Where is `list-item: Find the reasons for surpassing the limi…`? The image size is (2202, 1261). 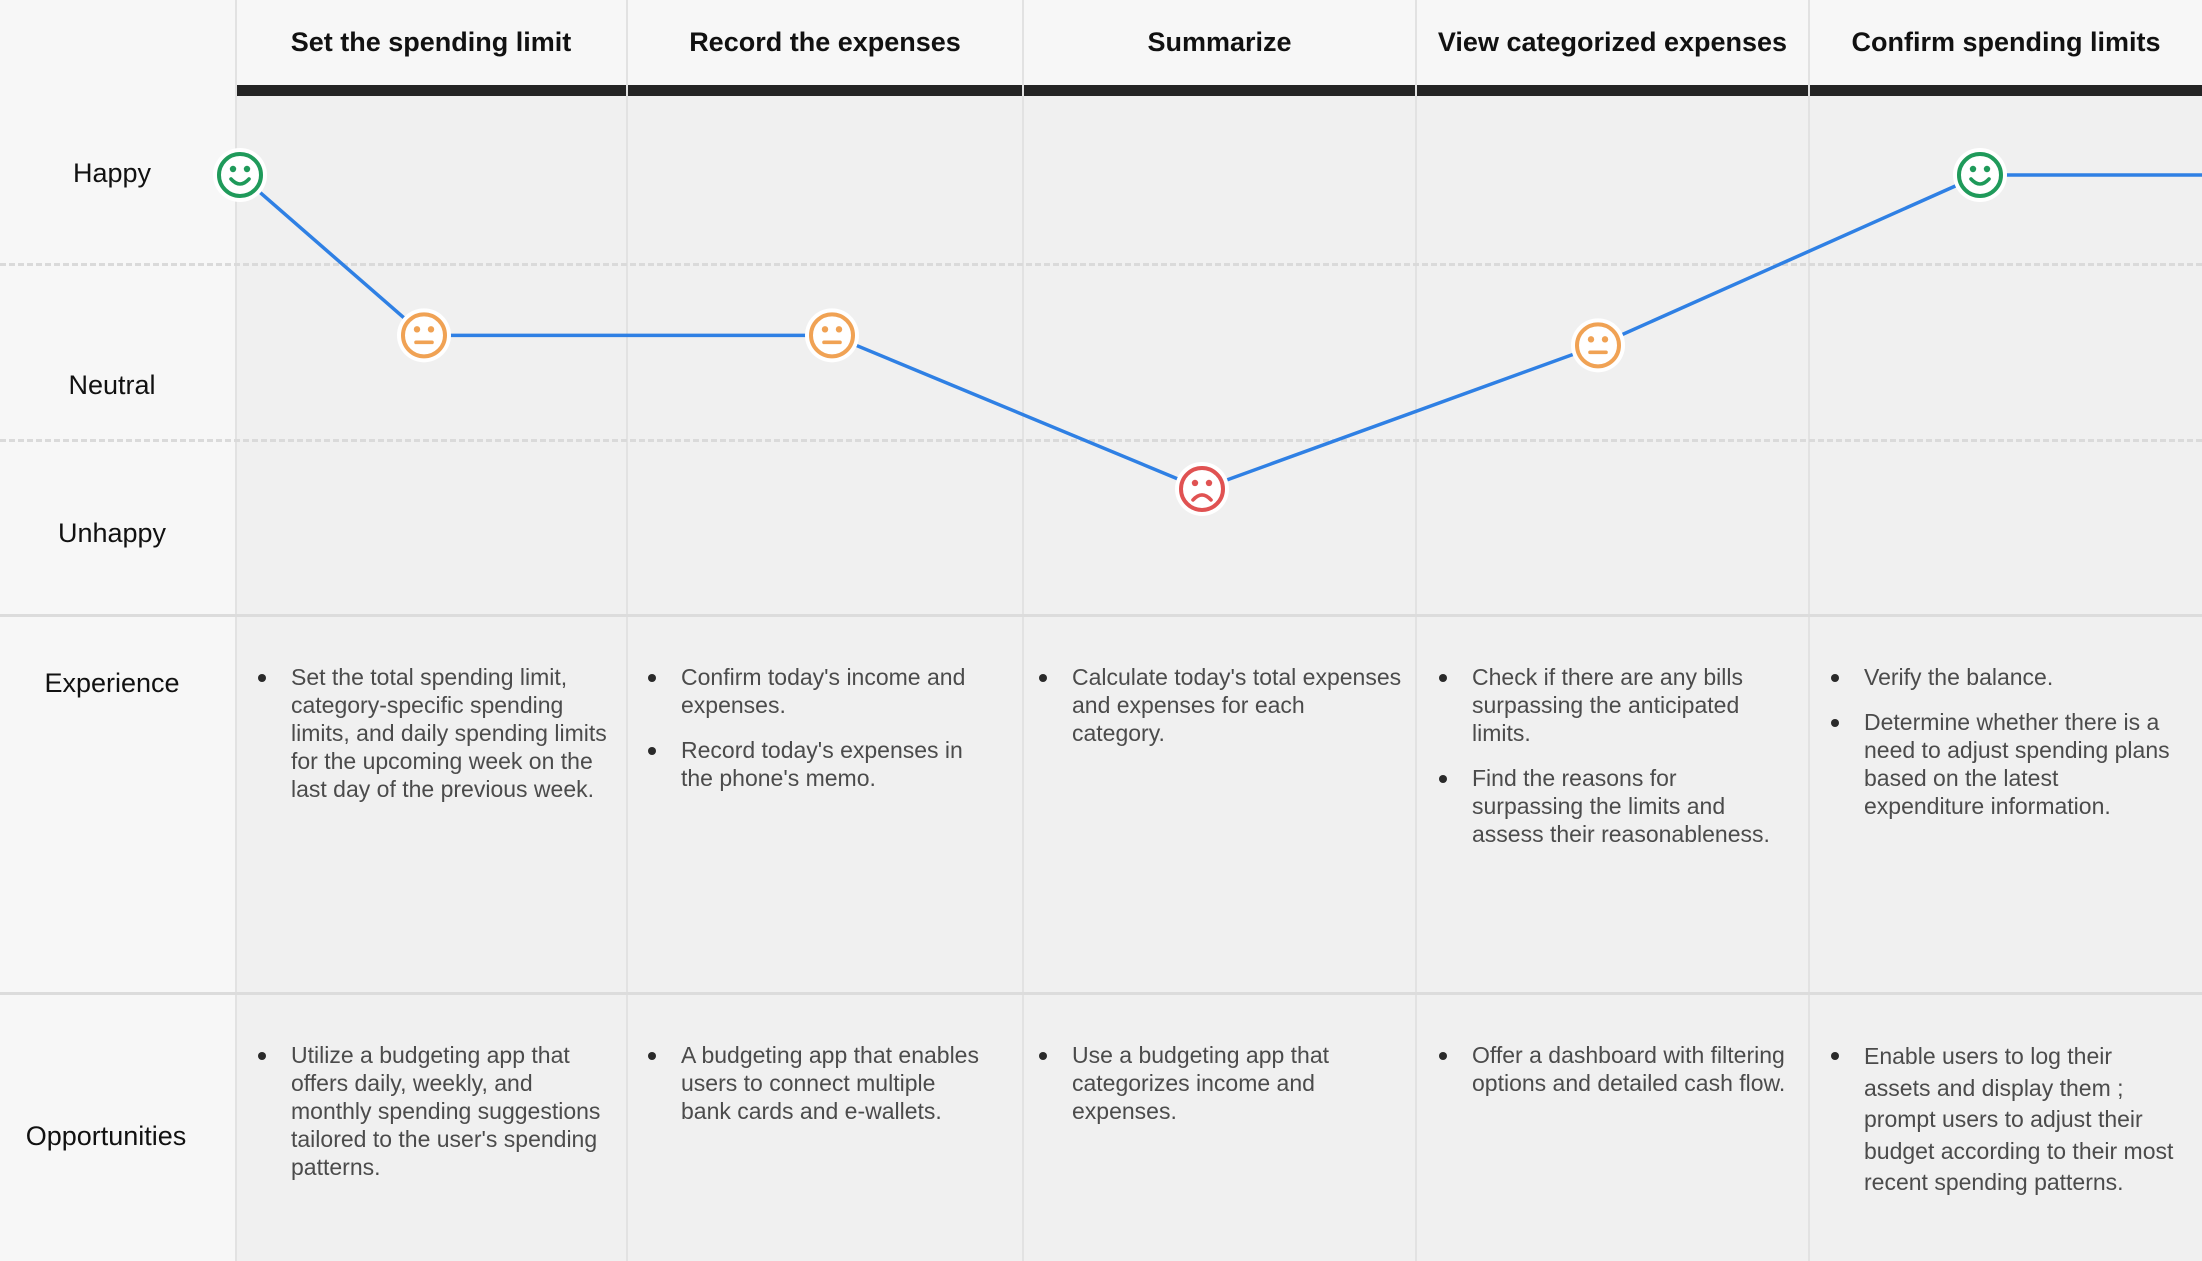
list-item: Find the reasons for surpassing the limi… is located at coordinates (1612, 806).